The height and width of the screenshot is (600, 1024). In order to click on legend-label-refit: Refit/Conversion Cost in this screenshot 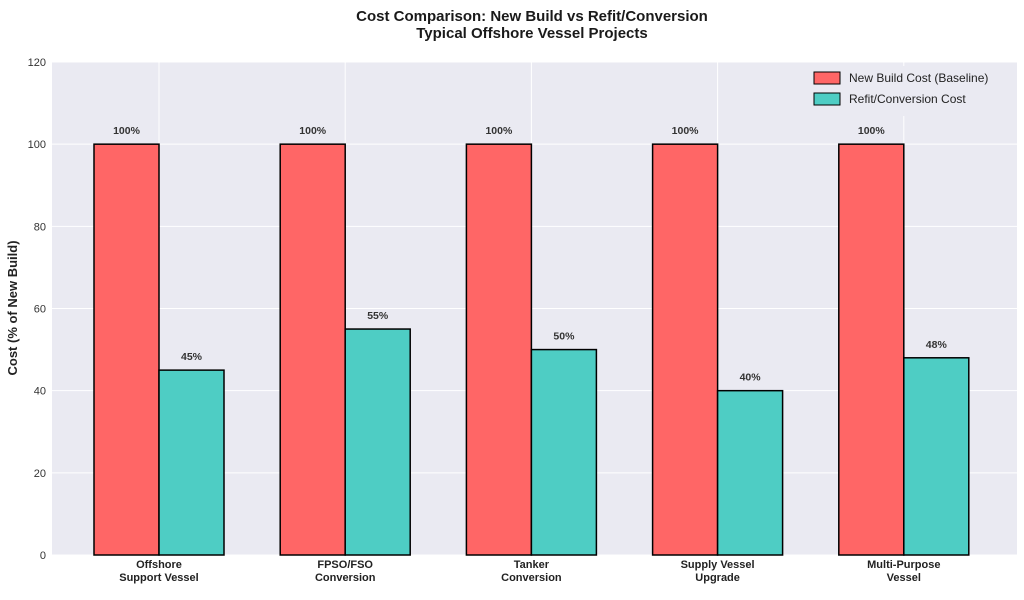, I will do `click(907, 99)`.